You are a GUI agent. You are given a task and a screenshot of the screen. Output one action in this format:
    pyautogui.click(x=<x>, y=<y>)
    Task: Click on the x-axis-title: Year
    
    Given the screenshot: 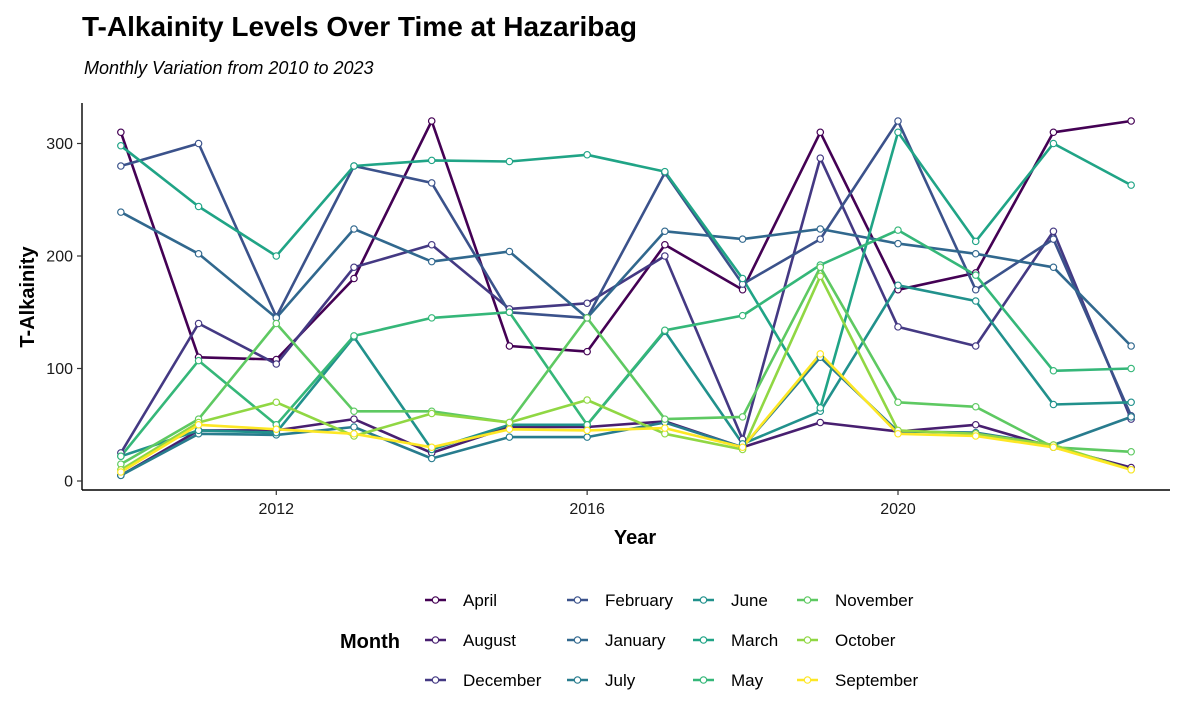 What is the action you would take?
    pyautogui.click(x=635, y=538)
    